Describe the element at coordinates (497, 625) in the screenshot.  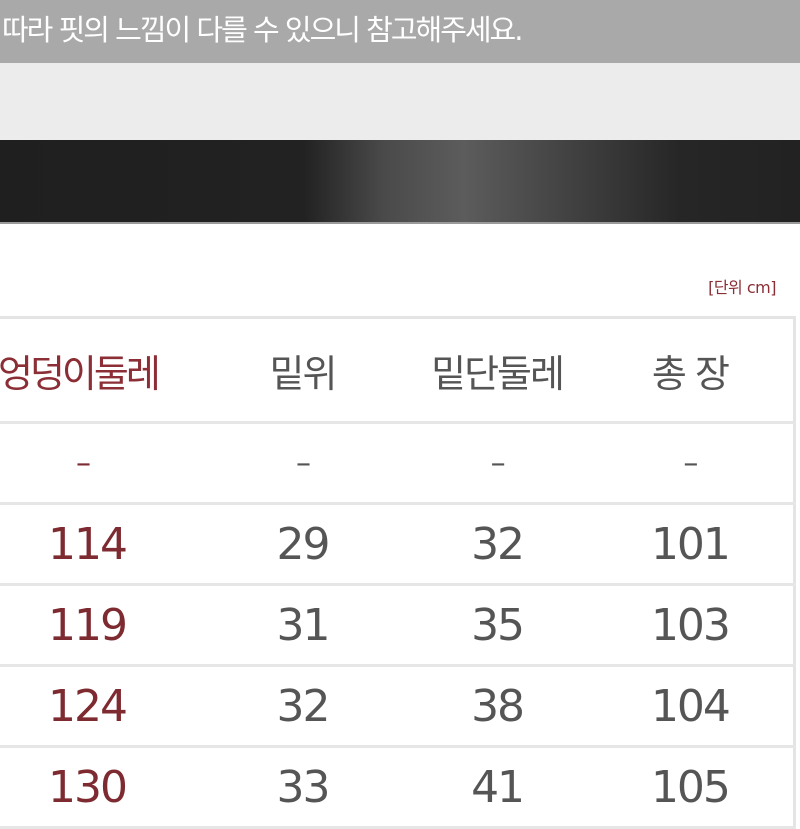
I see `cell-hem: 35` at that location.